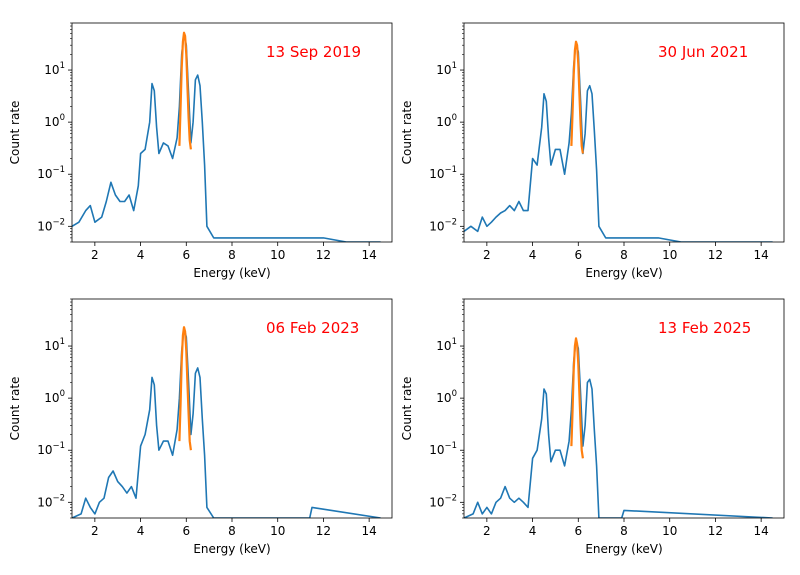  Describe the element at coordinates (312, 328) in the screenshot. I see `date-annotation: 06 Feb 2023` at that location.